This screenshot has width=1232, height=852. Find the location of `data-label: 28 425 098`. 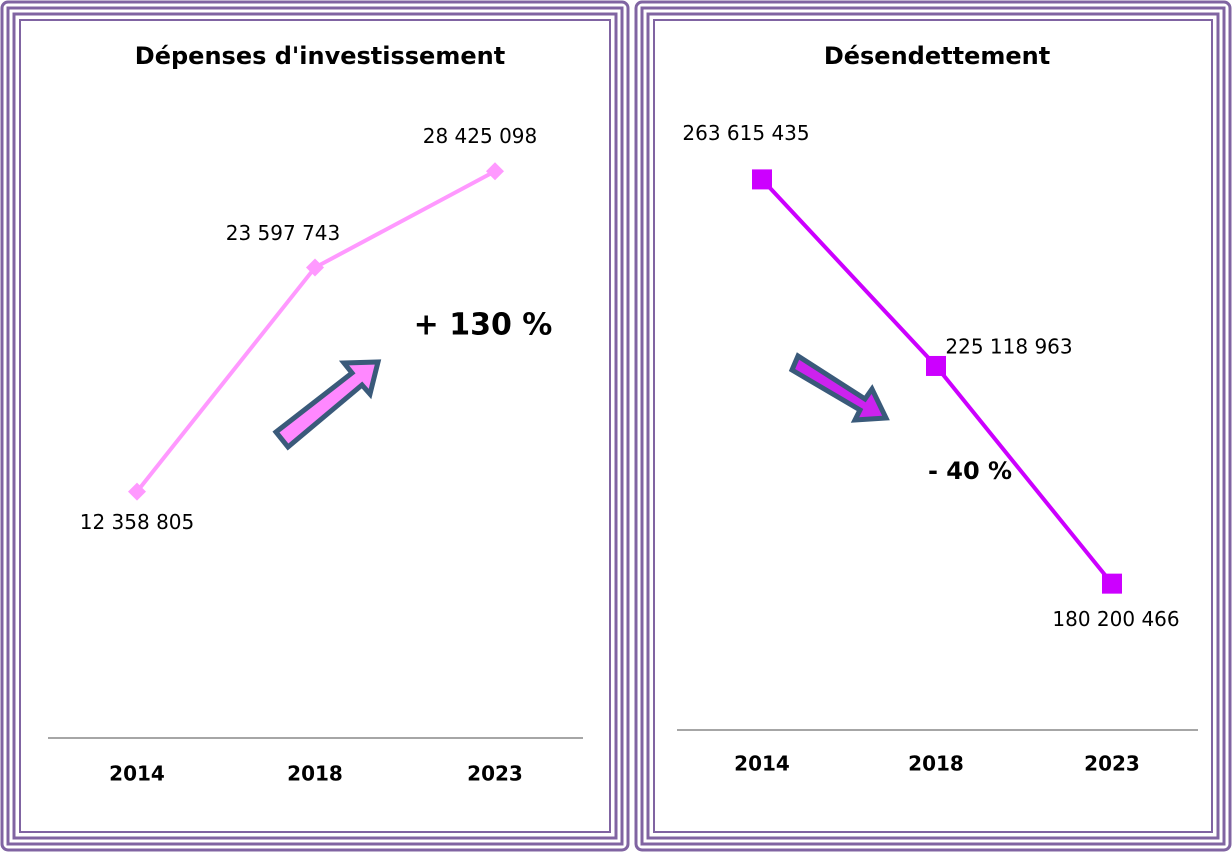

data-label: 28 425 098 is located at coordinates (480, 136).